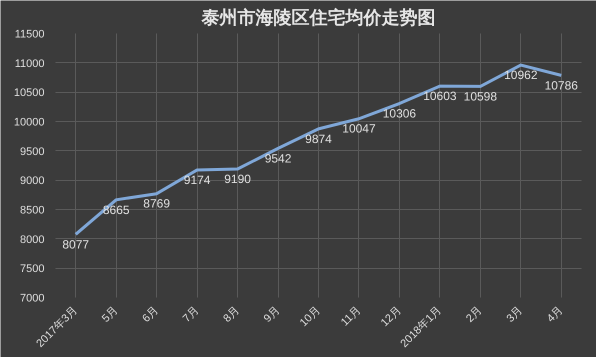  I want to click on x-tick-label: 6月, so click(150, 314).